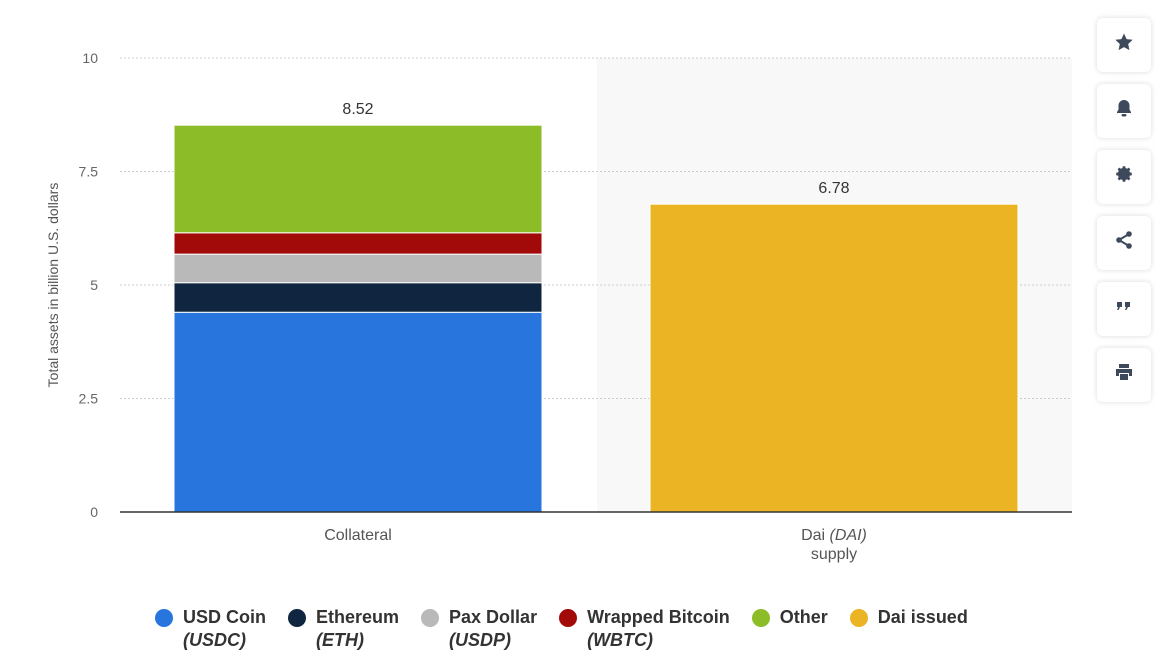 This screenshot has height=664, width=1164. I want to click on settings-button, so click(1124, 177).